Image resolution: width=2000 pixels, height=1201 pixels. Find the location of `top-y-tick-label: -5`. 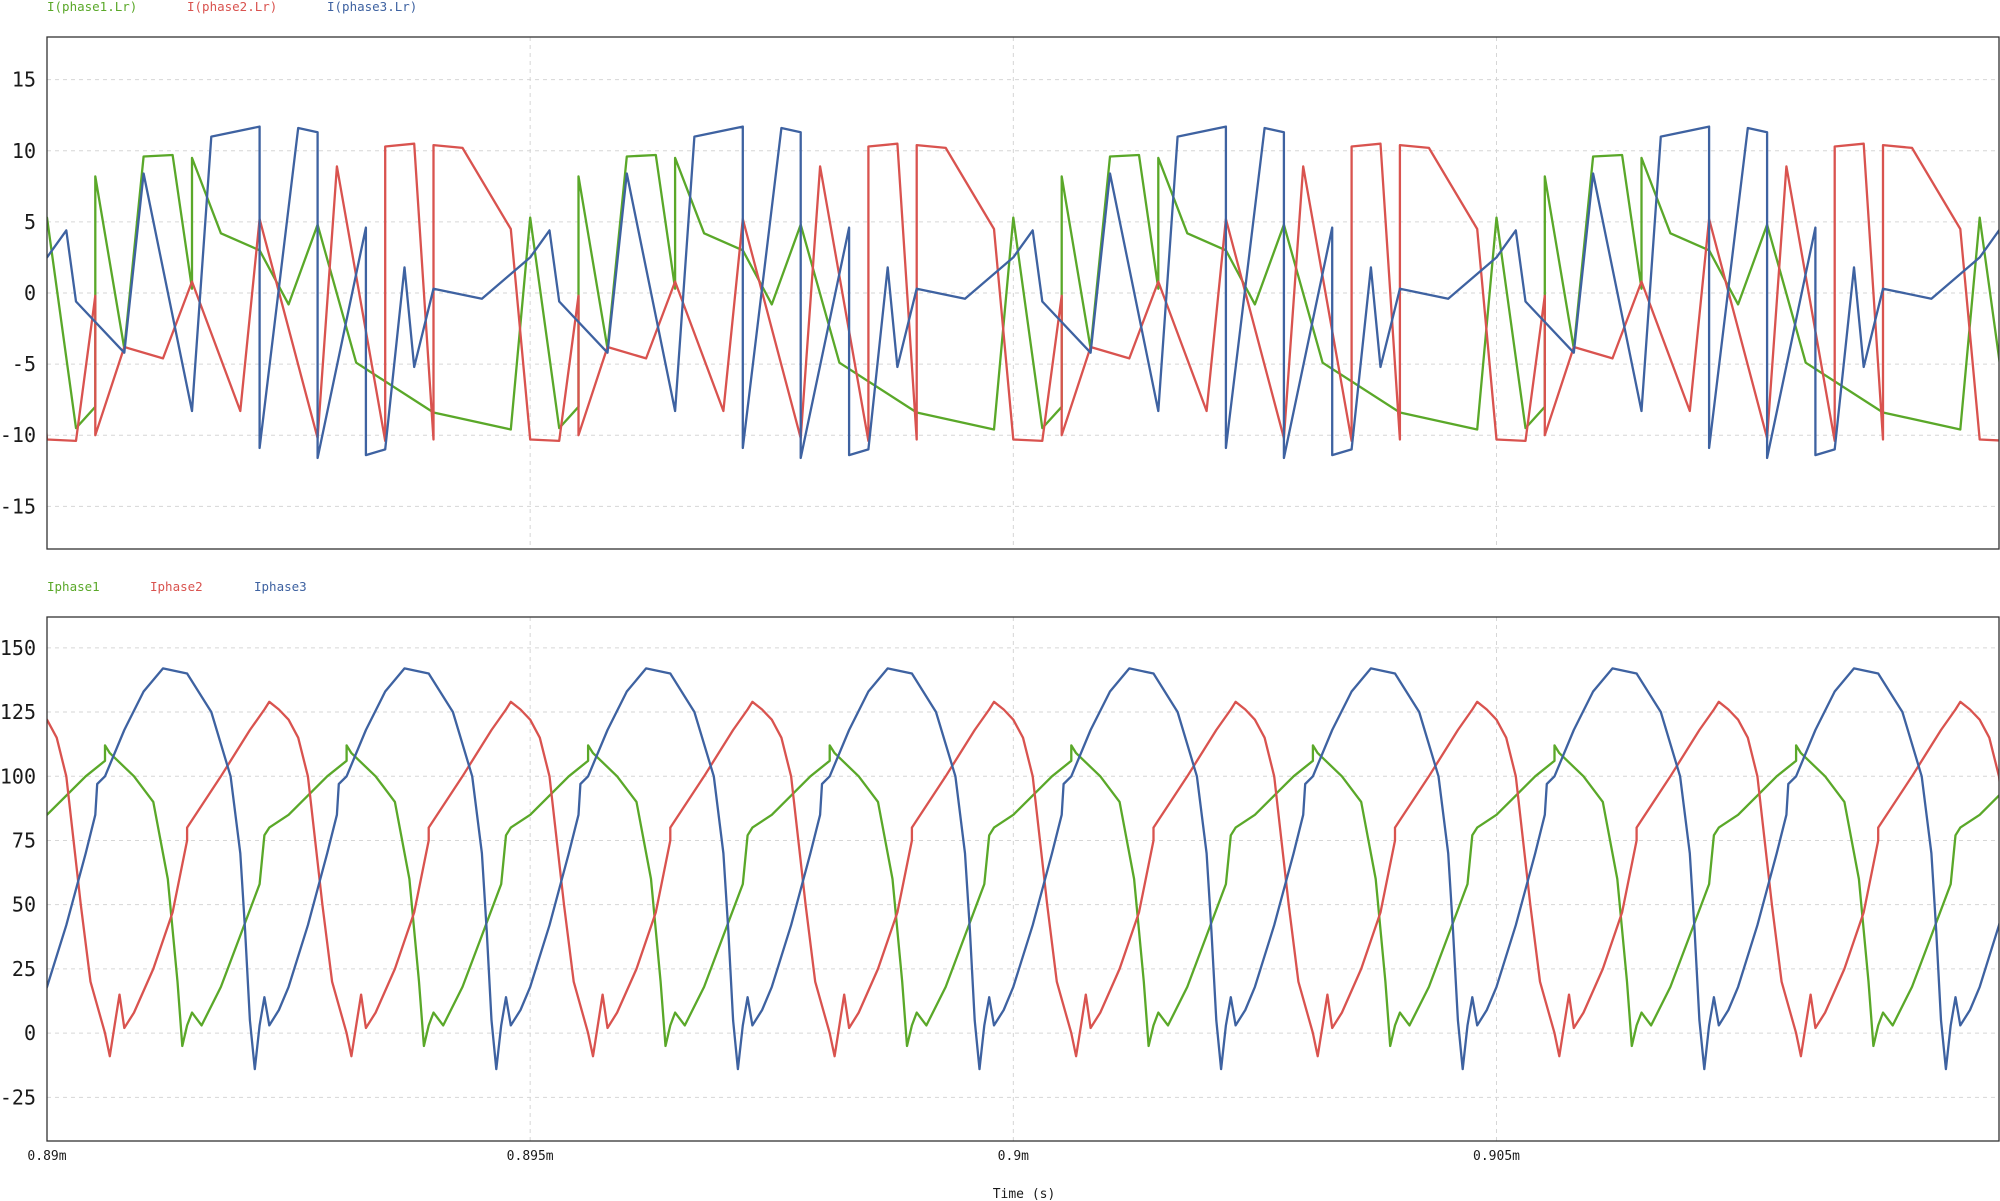

top-y-tick-label: -5 is located at coordinates (24, 364).